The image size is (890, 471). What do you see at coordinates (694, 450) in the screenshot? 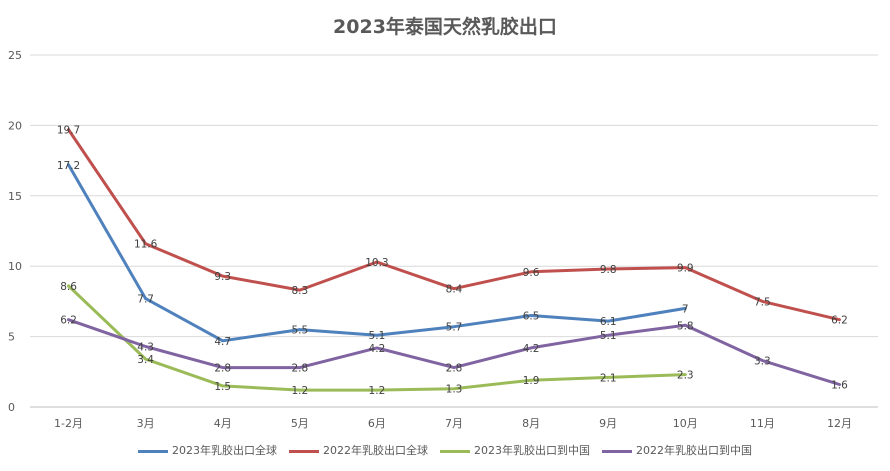
I see `legend-label: 2022年乳胶出口到中国` at bounding box center [694, 450].